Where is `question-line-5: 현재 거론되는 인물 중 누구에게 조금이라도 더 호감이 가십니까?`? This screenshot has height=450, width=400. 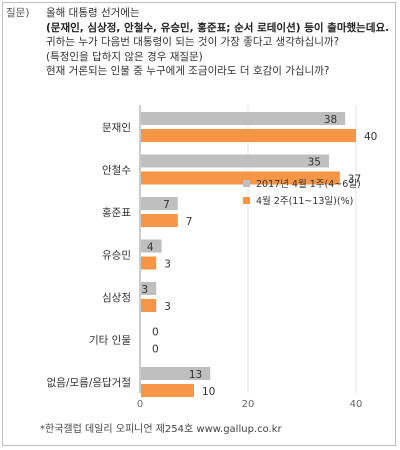 question-line-5: 현재 거론되는 인물 중 누구에게 조금이라도 더 호감이 가십니까? is located at coordinates (188, 71).